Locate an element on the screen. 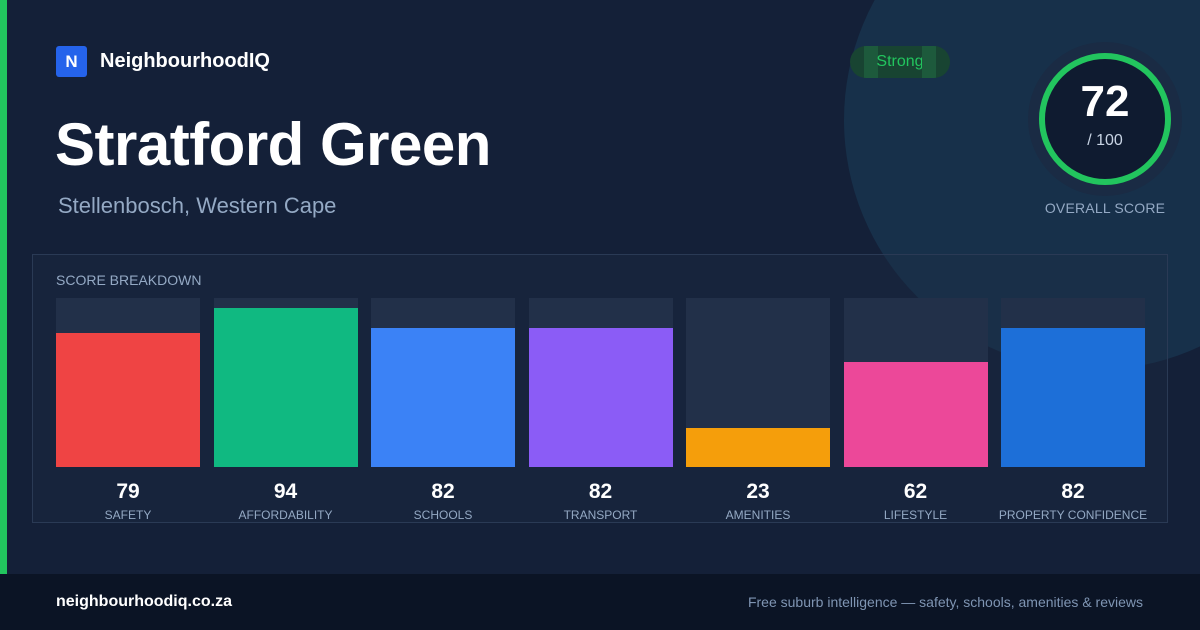 Image resolution: width=1200 pixels, height=630 pixels. overall-score-ring: 72 / 100 is located at coordinates (1105, 119).